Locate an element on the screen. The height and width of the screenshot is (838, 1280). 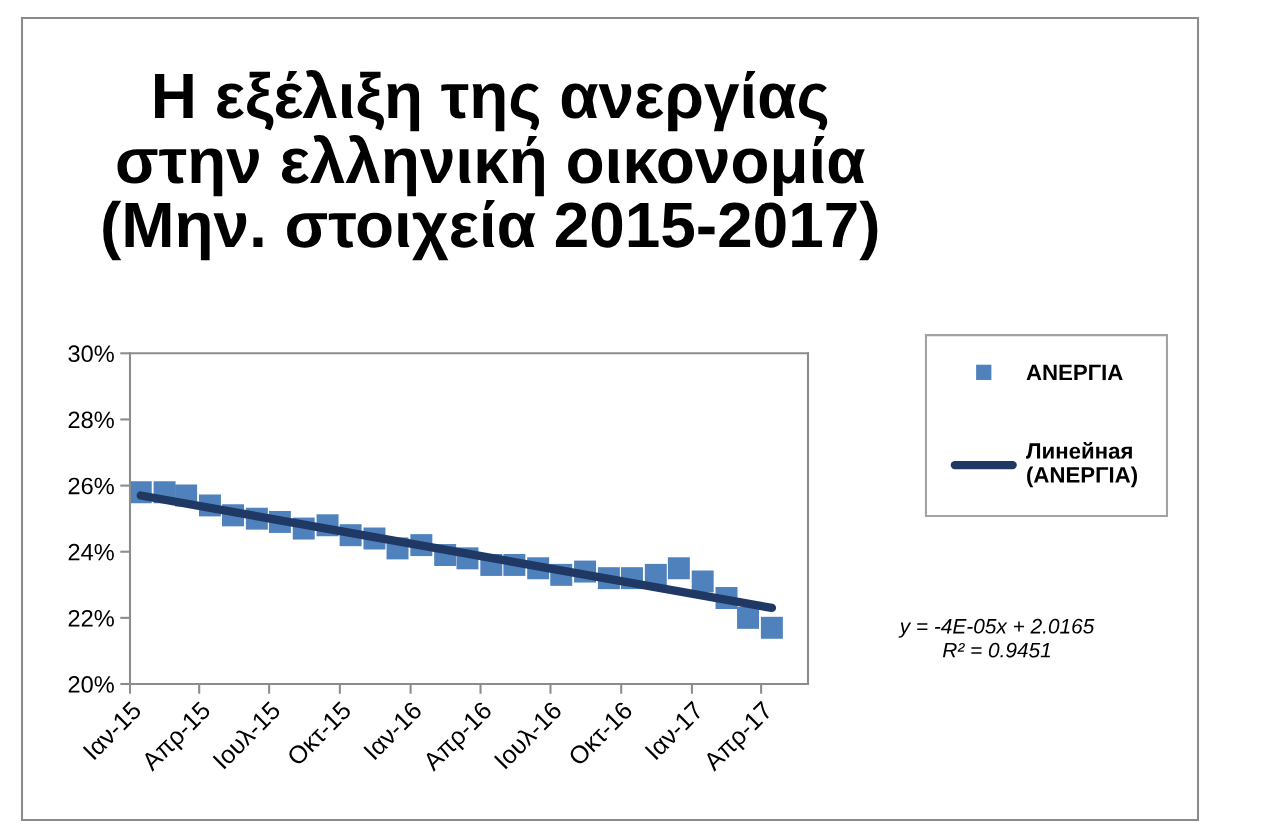
chart-title: Η εξέλιξη της ανεργίας στην ελληνική οικονομία (Μην. στοιχεία 2015-2017) is located at coordinates (490, 165).